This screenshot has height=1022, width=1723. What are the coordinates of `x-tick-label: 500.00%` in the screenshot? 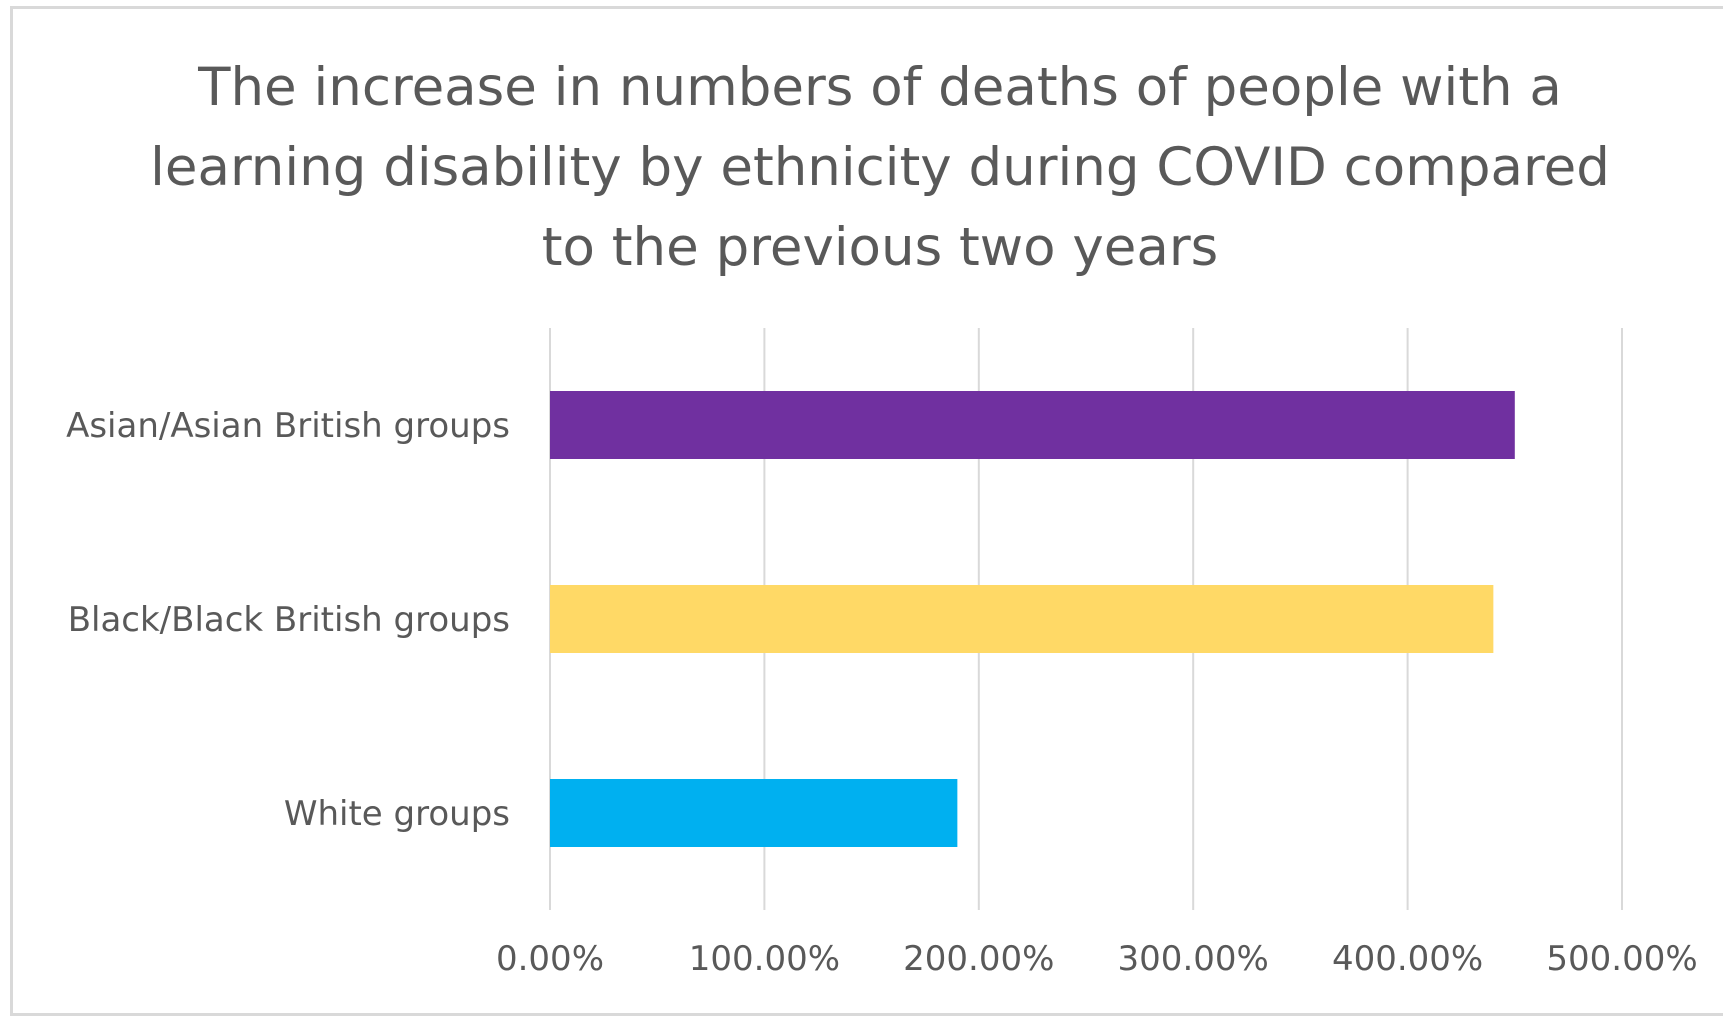 It's located at (1621, 959).